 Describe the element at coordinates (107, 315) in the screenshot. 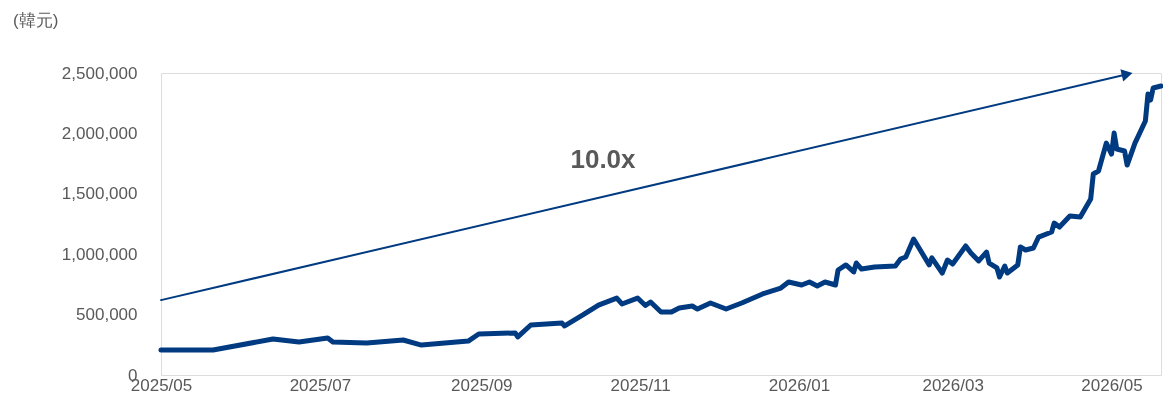

I see `y-tick-label: 500,000` at that location.